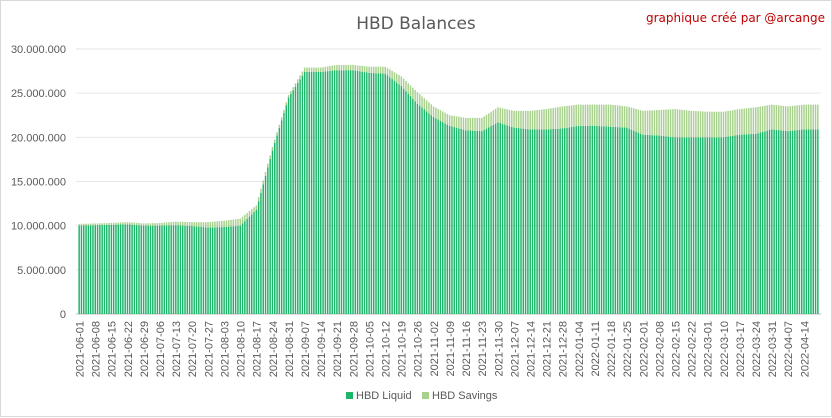 The height and width of the screenshot is (418, 832). Describe the element at coordinates (725, 349) in the screenshot. I see `x-tick-label: 2022-03-10` at that location.